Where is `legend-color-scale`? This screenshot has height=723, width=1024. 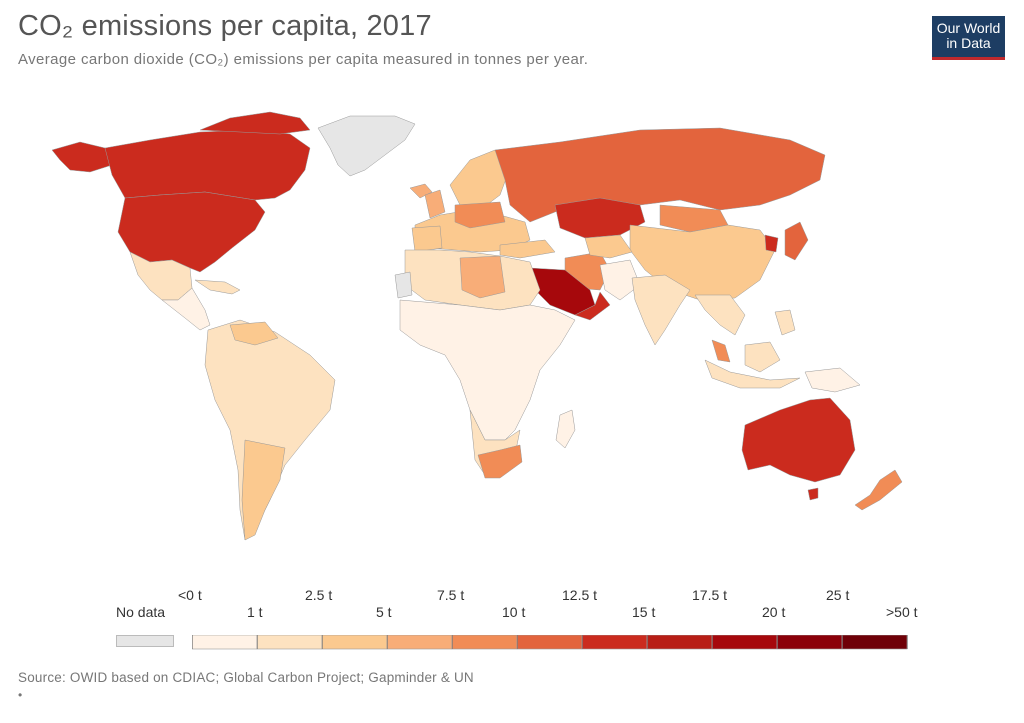 legend-color-scale is located at coordinates (550, 643).